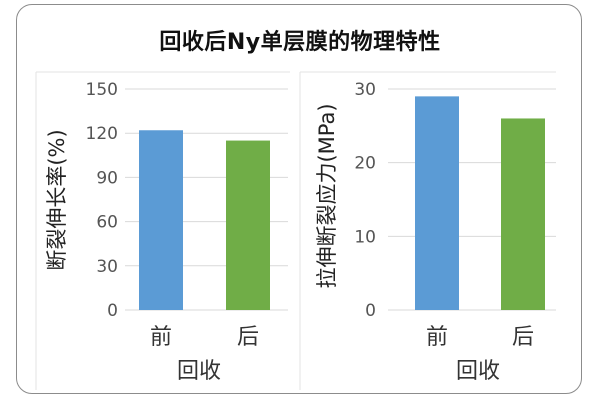  Describe the element at coordinates (107, 178) in the screenshot. I see `y-tick-label: 90` at that location.